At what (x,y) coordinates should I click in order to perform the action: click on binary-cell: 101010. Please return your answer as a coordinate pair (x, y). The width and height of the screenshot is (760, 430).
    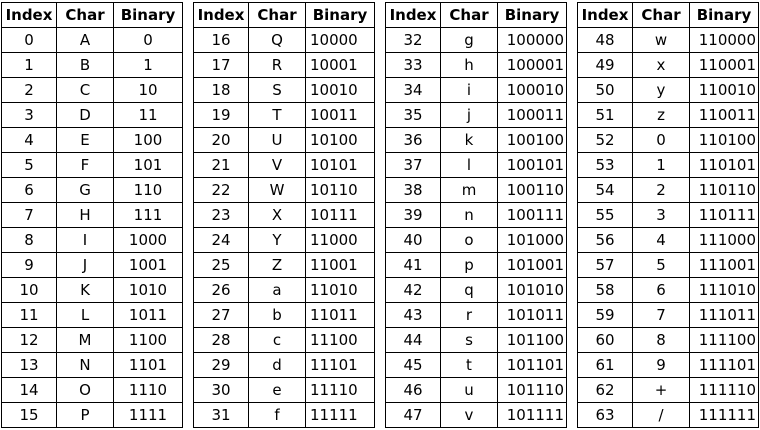
    Looking at the image, I should click on (532, 290).